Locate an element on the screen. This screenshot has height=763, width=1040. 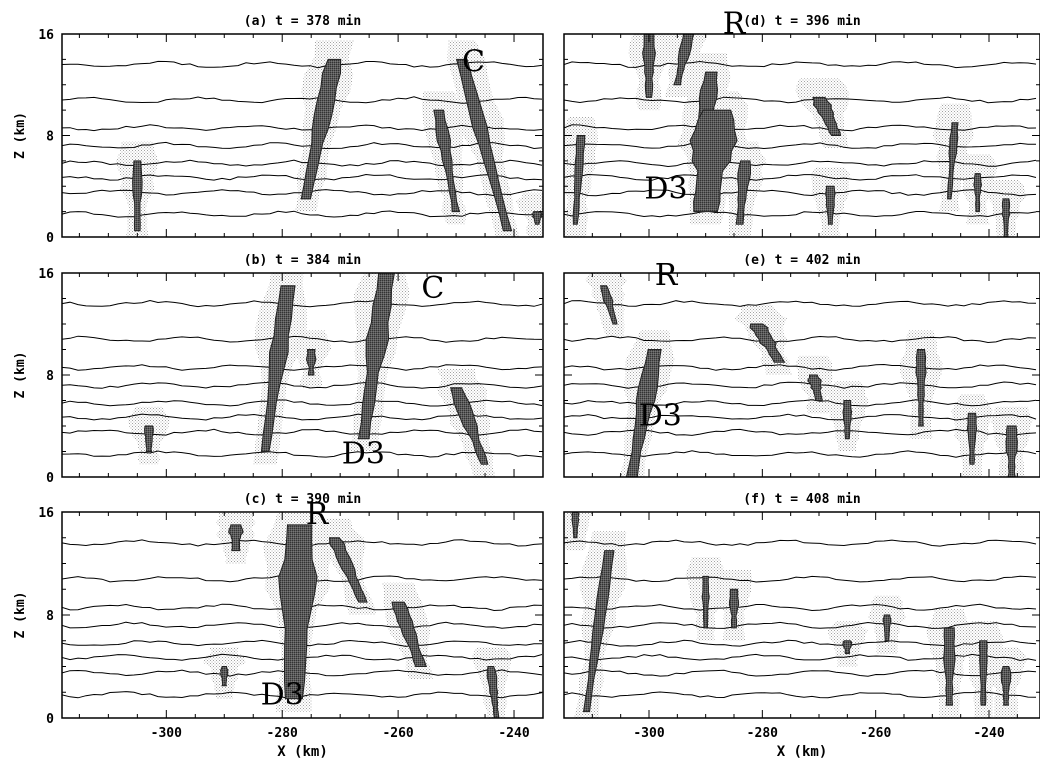
panel-title: (a) t = 378 min is located at coordinates (302, 21).